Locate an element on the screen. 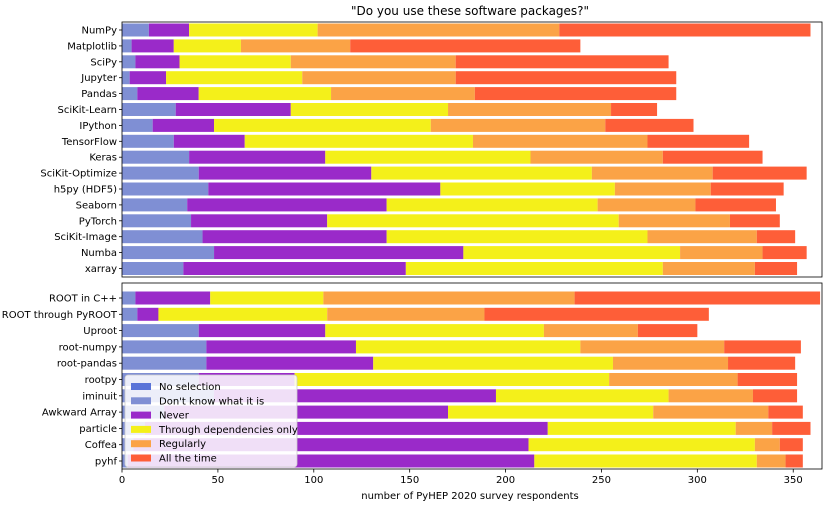 The height and width of the screenshot is (507, 830). bar-iminuit-regularly is located at coordinates (710, 396).